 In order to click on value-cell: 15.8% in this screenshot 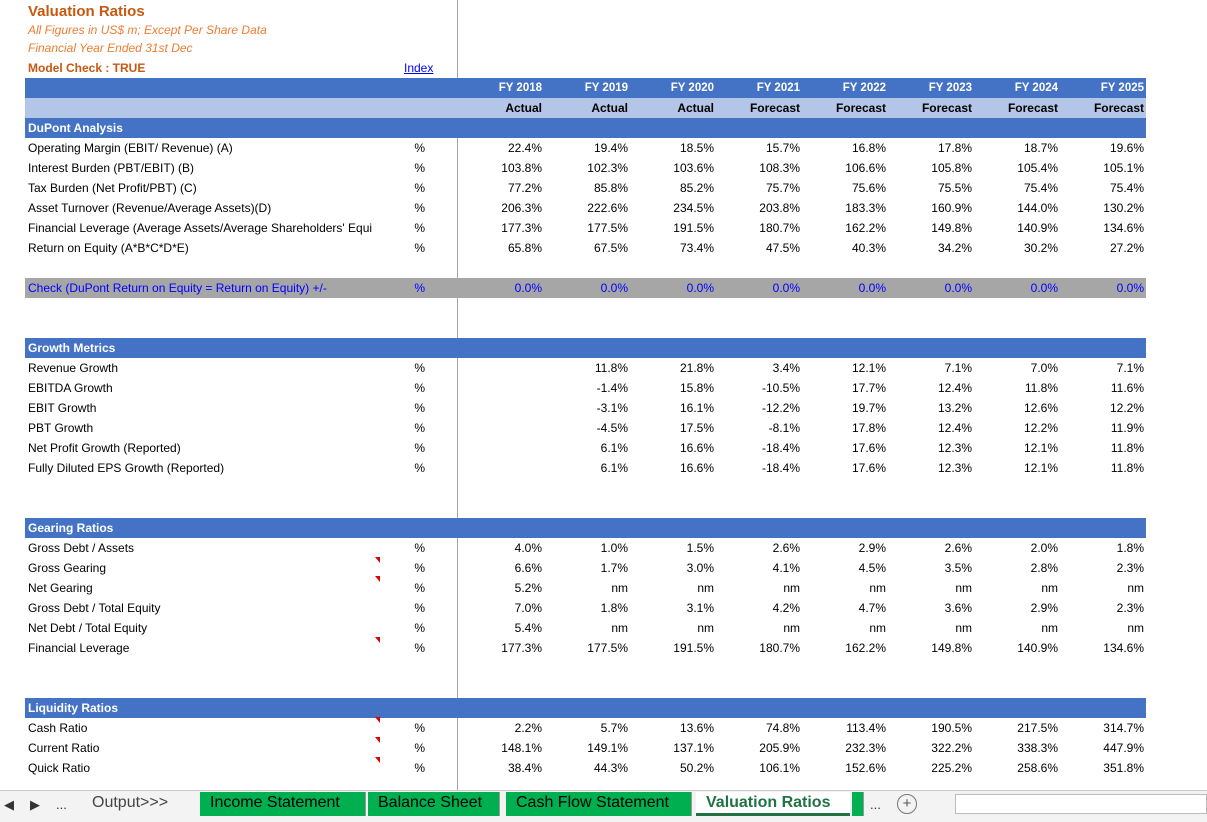, I will do `click(696, 388)`.